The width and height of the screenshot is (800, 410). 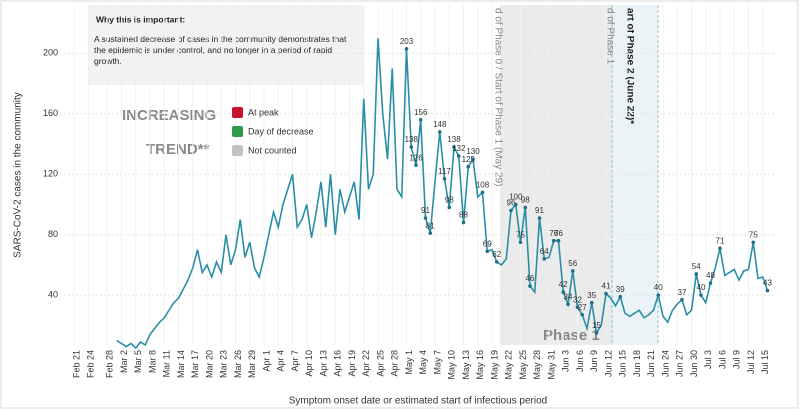 What do you see at coordinates (50, 53) in the screenshot?
I see `y-tick-label: 200` at bounding box center [50, 53].